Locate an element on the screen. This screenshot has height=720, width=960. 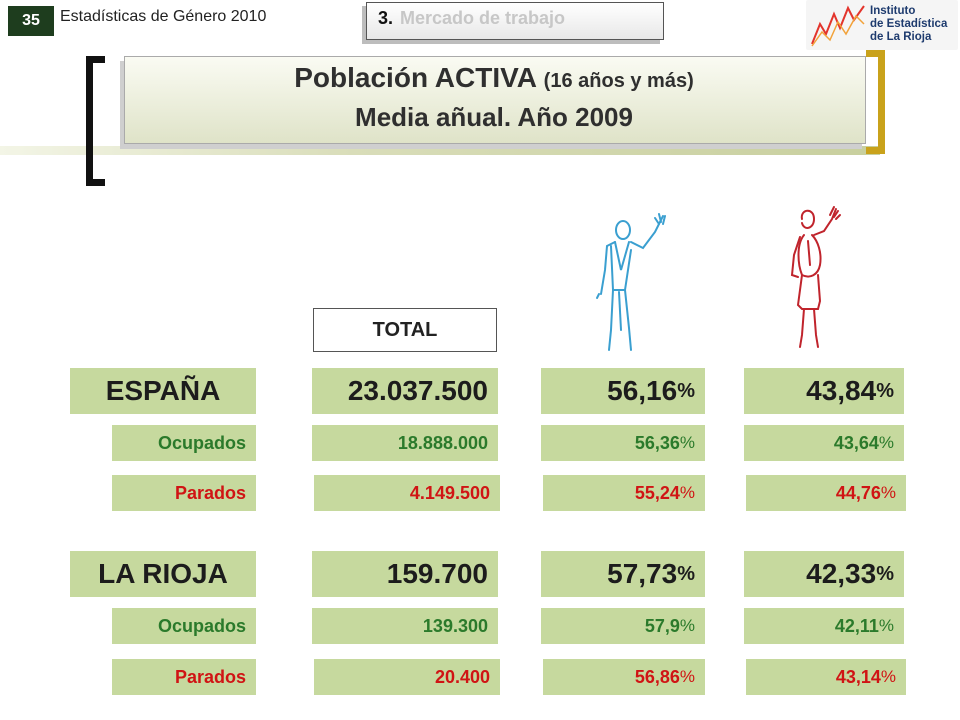
logo-line-3: de La Rioja is located at coordinates (901, 37).